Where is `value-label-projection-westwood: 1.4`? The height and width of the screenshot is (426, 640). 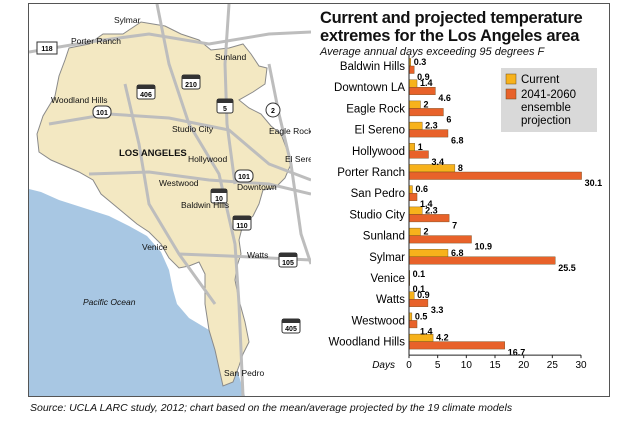
value-label-projection-westwood: 1.4 is located at coordinates (426, 331).